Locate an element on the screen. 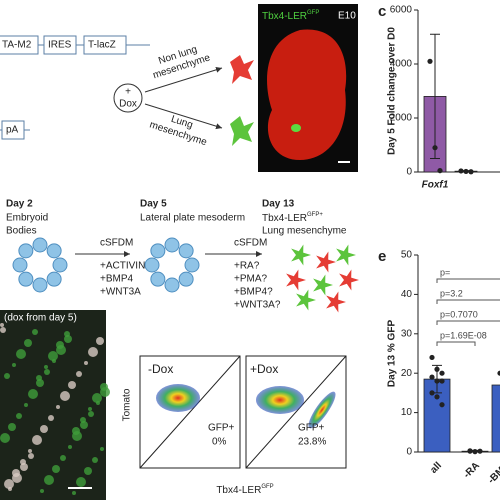 The image size is (500, 500). factor: +BMP4? is located at coordinates (253, 292).